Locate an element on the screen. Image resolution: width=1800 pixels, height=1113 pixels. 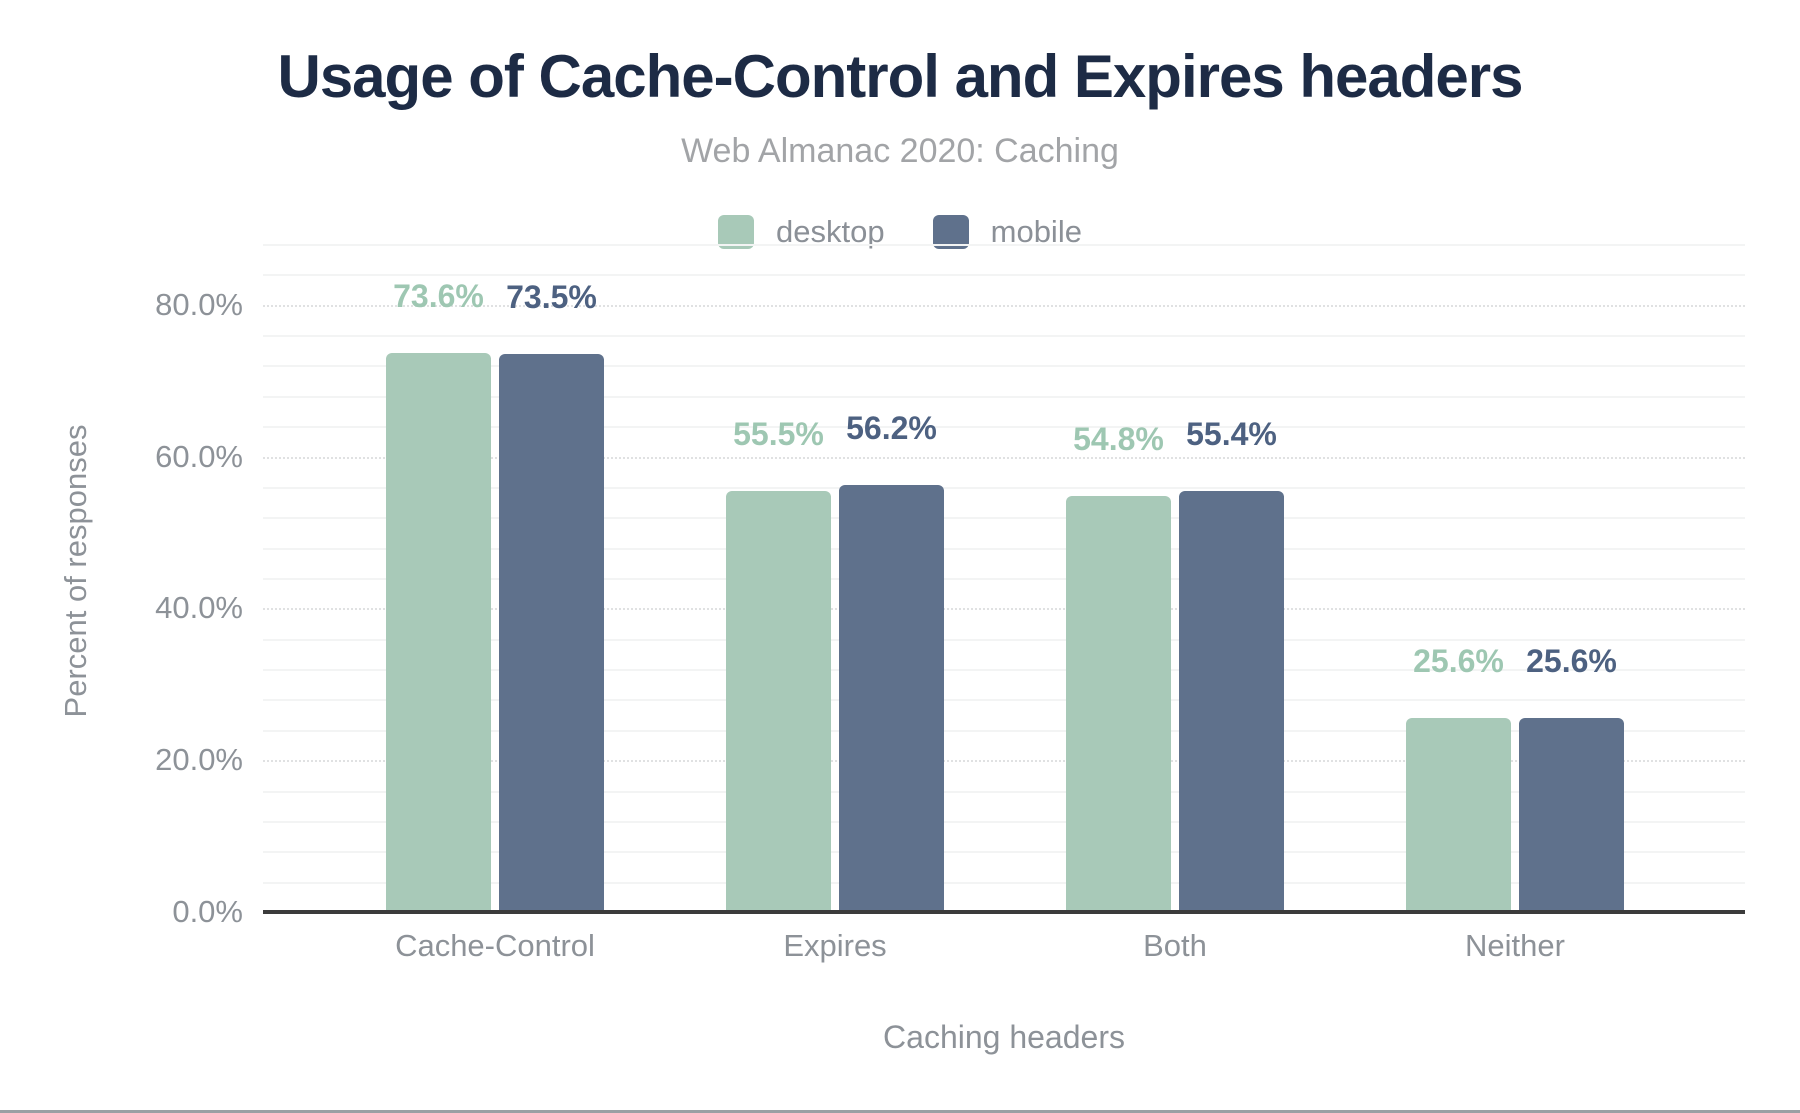
value-label-desktop-both: 54.8% is located at coordinates (1118, 439).